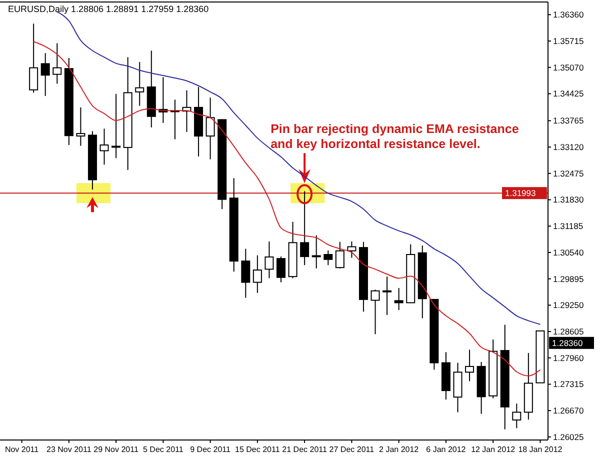  What do you see at coordinates (568, 226) in the screenshot?
I see `y-tick-label: 1.31185` at bounding box center [568, 226].